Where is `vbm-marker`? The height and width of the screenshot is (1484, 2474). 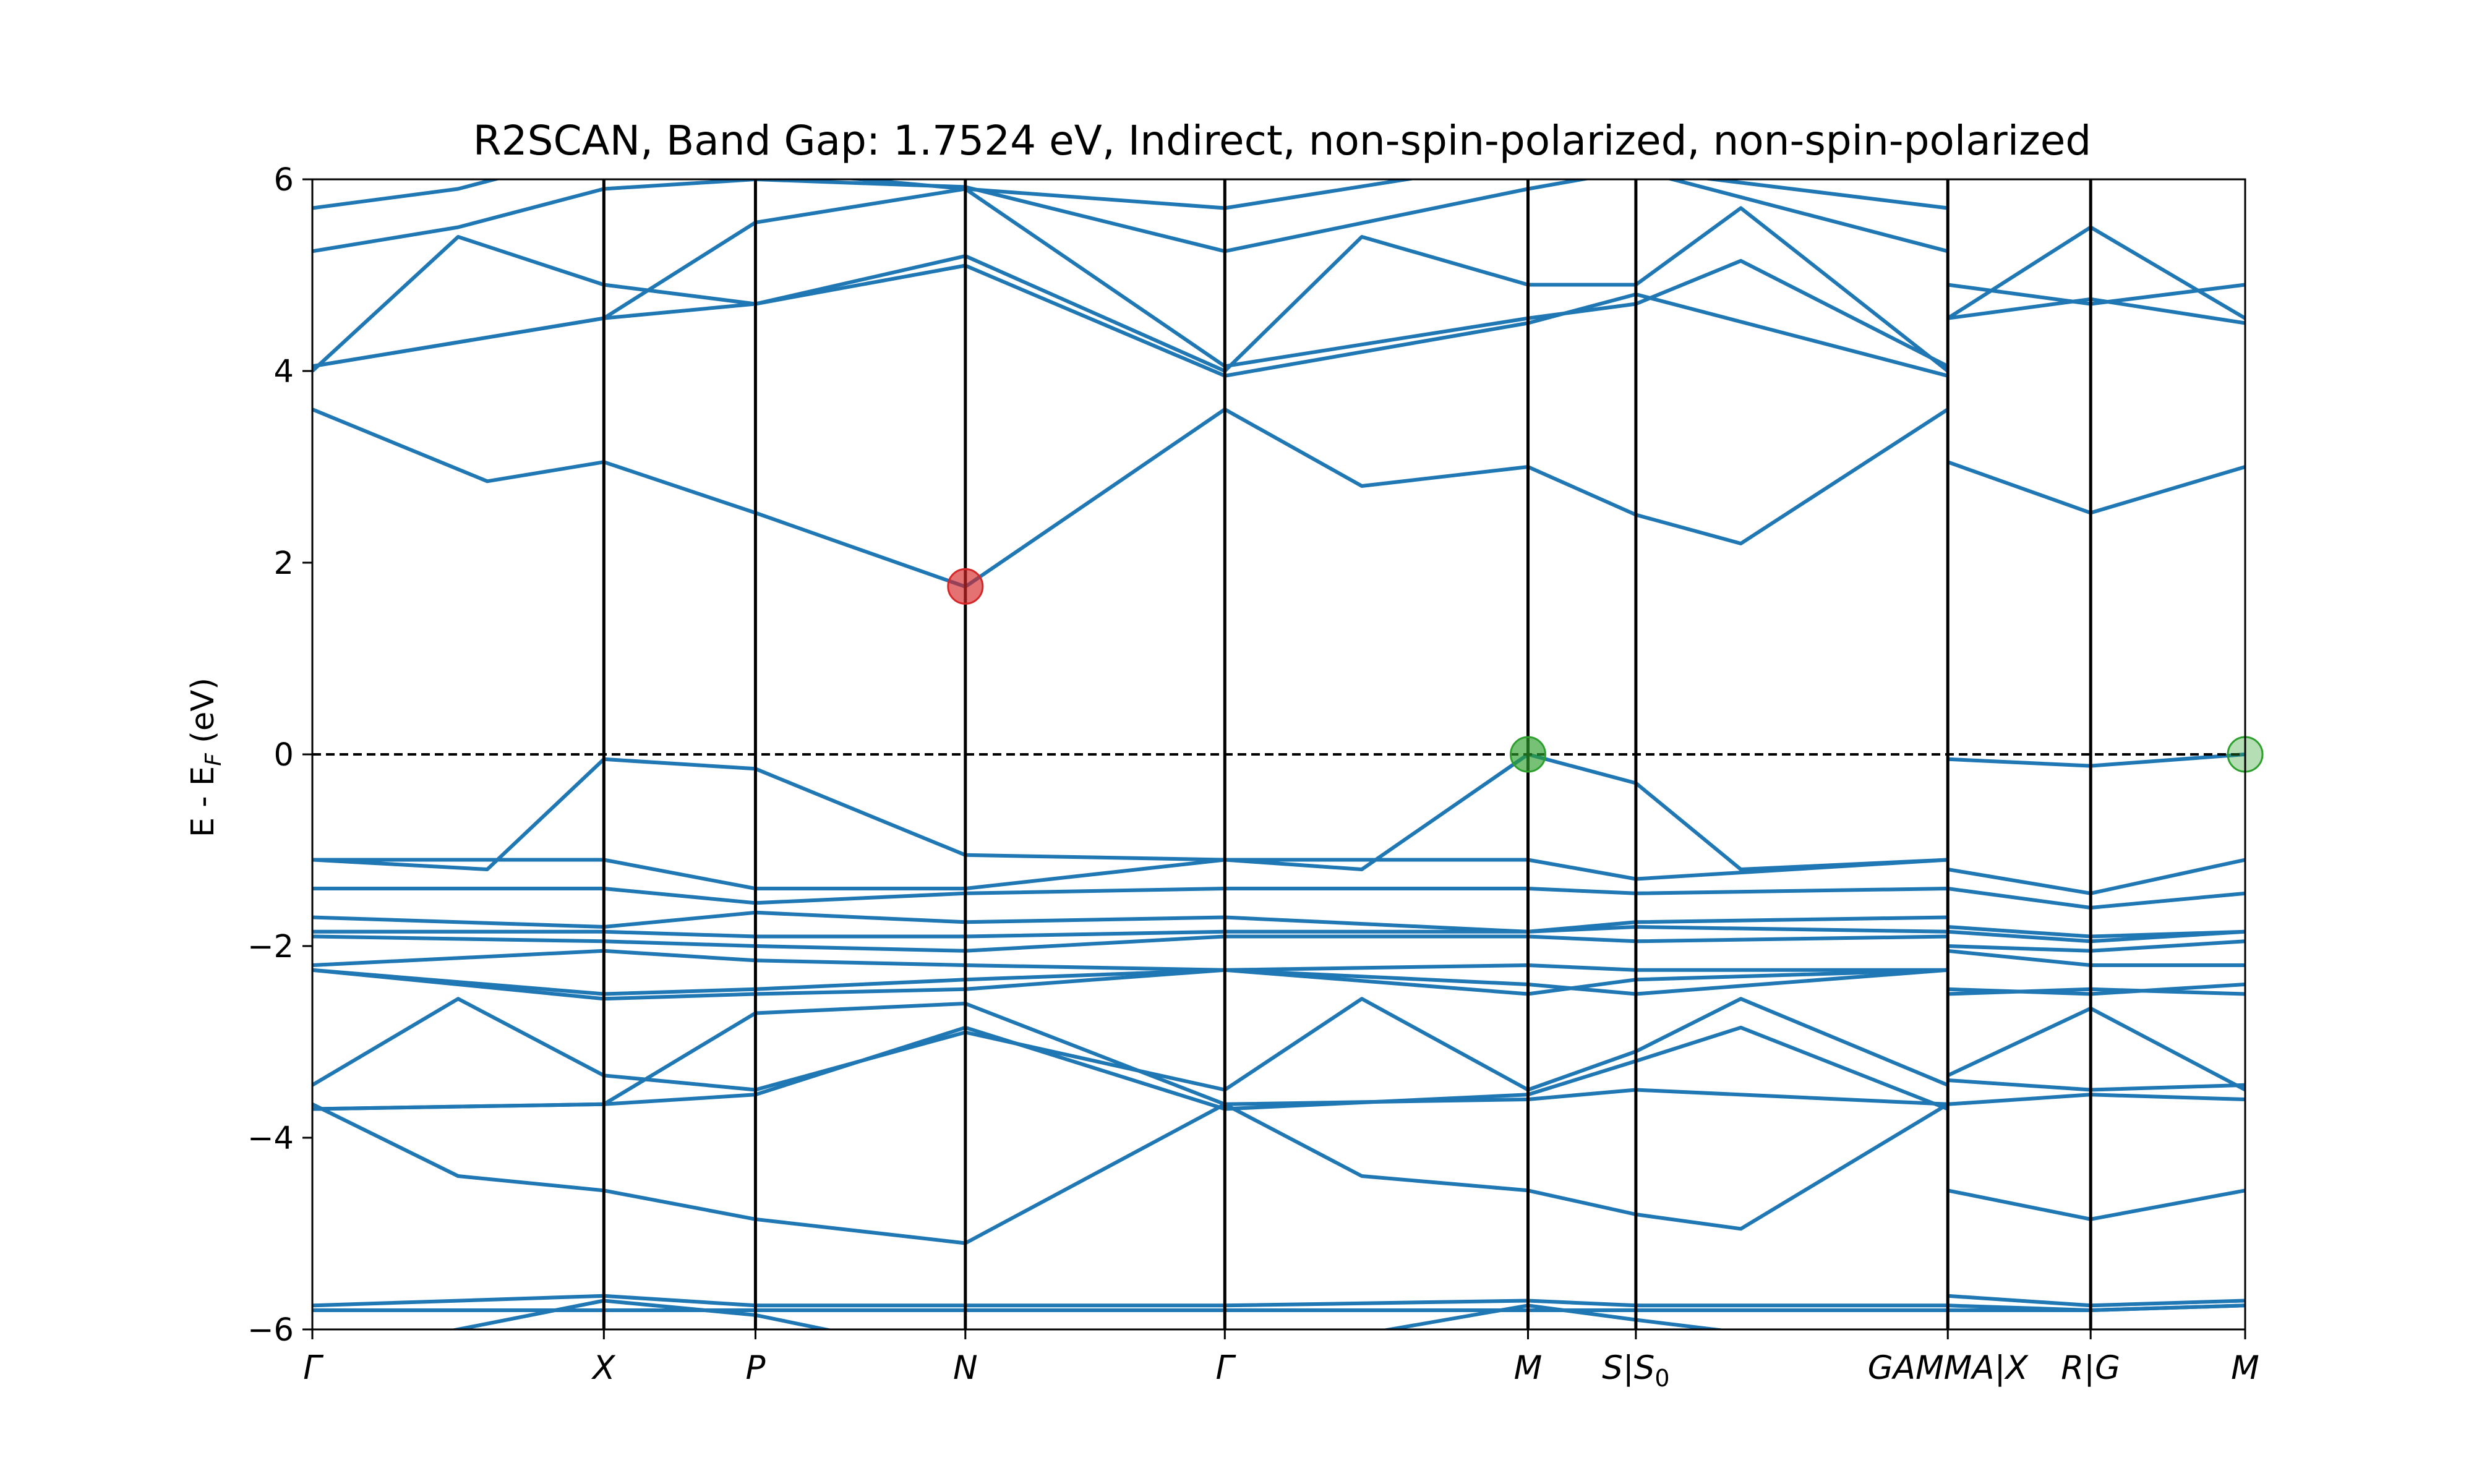
vbm-marker is located at coordinates (1528, 754).